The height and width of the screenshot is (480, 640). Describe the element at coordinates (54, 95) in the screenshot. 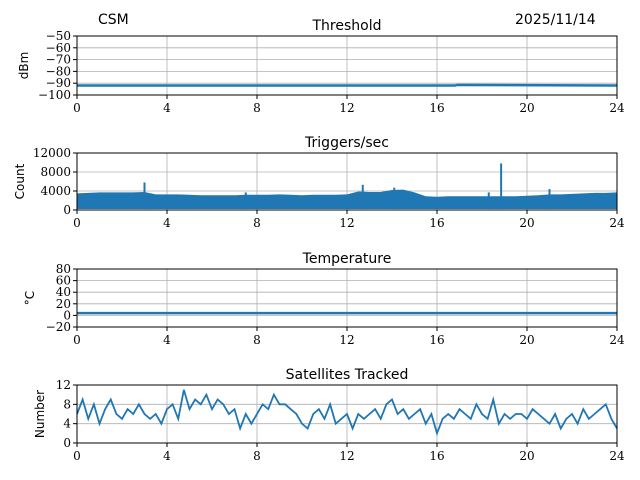

I see `y-tick-label: −100` at that location.